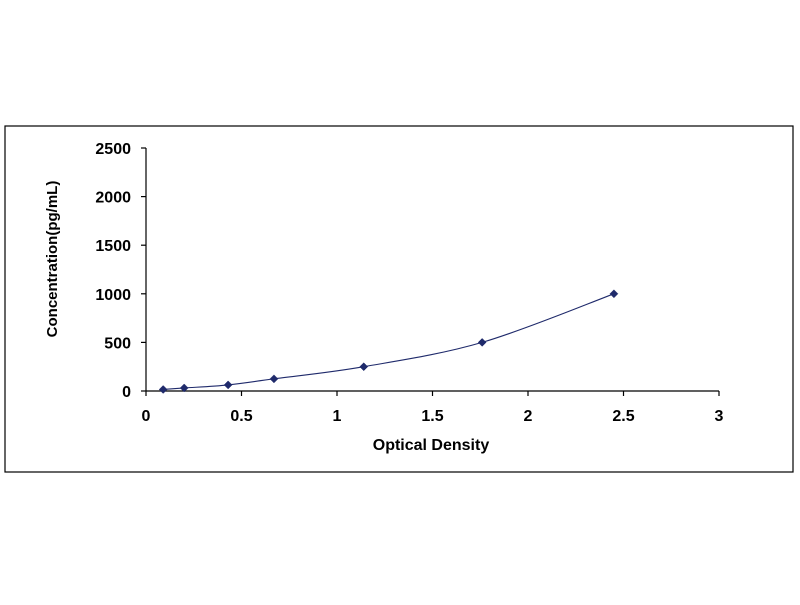 Image resolution: width=800 pixels, height=605 pixels. What do you see at coordinates (113, 295) in the screenshot?
I see `y-tick-label: 1000` at bounding box center [113, 295].